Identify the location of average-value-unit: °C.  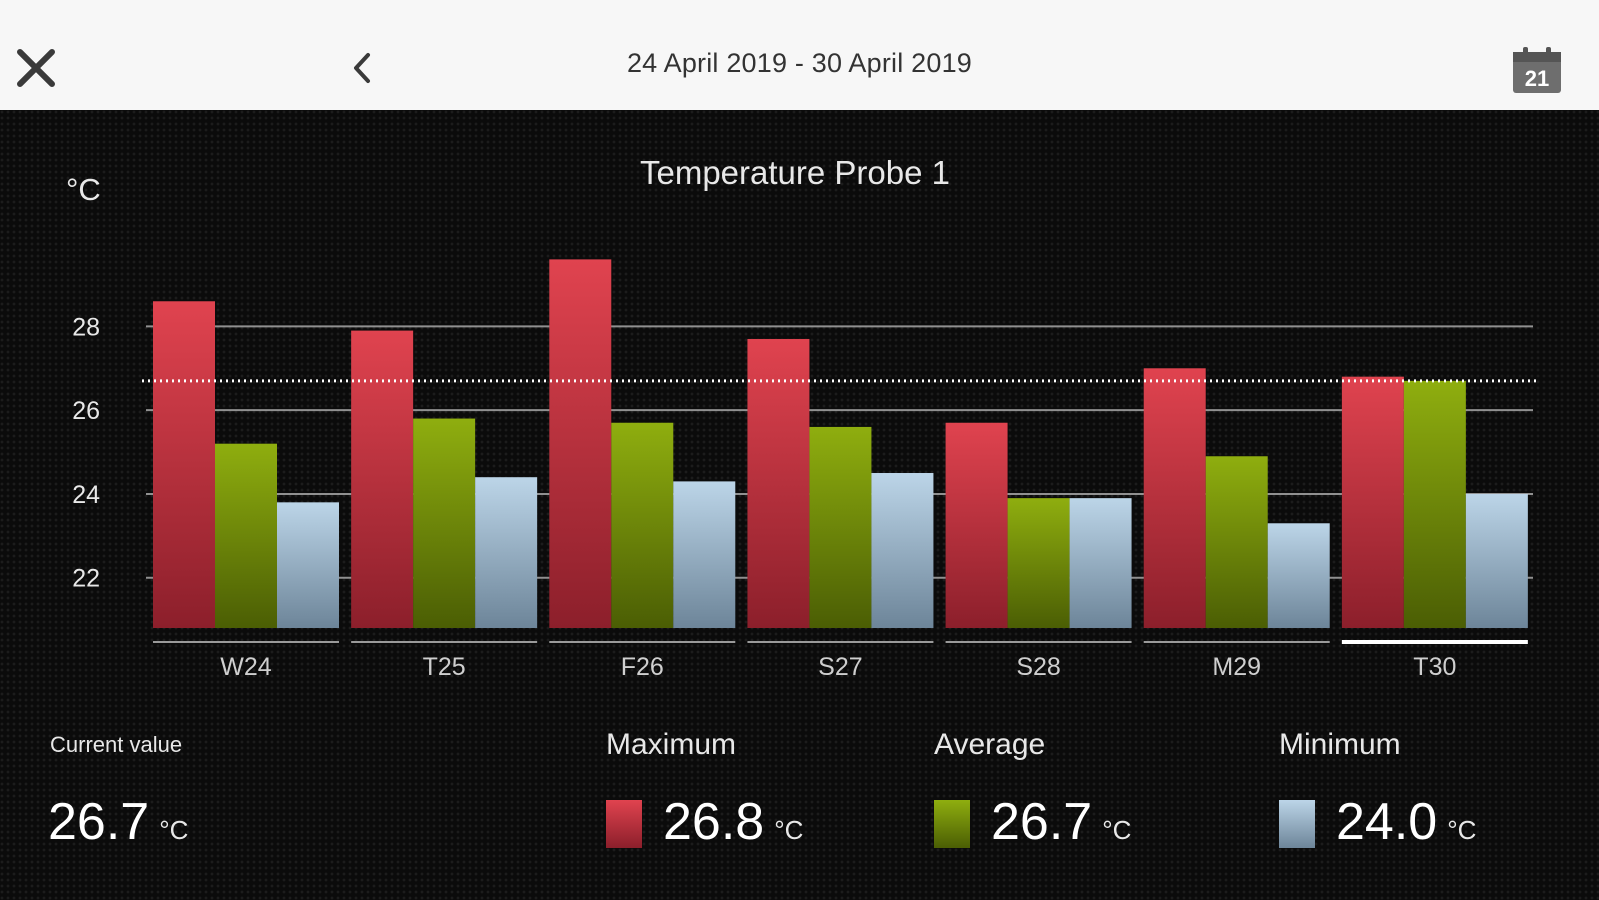
(1117, 830).